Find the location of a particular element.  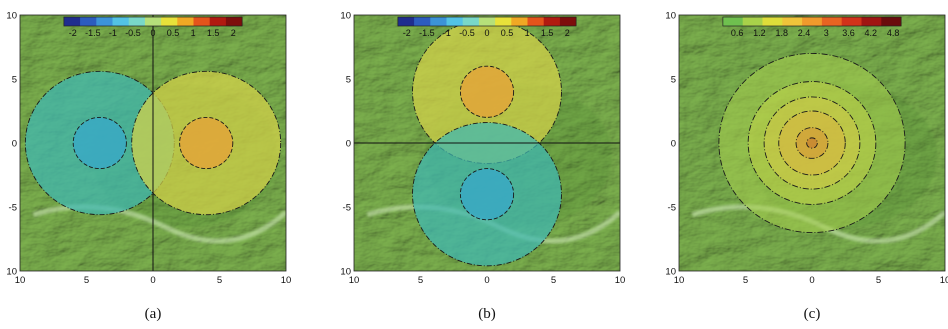

colorbar-tick-label: 3.6 is located at coordinates (848, 33).